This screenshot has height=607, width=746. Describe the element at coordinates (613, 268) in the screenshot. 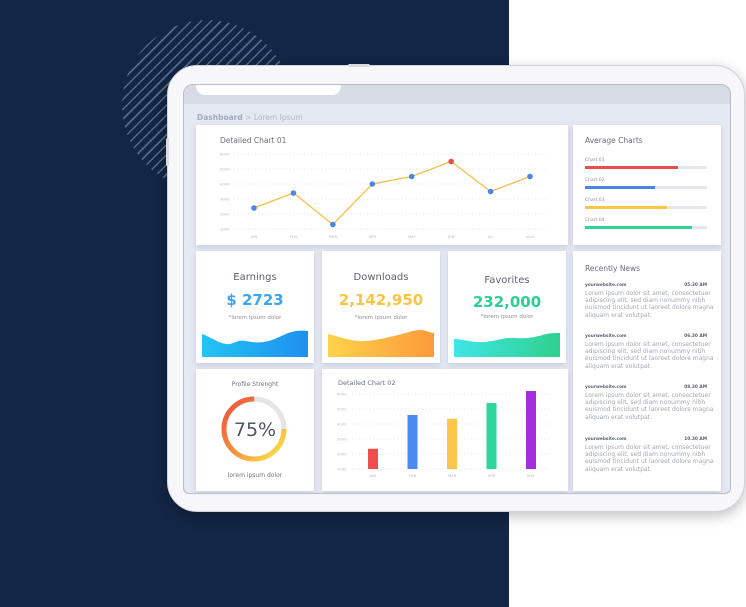

I see `news-title: Recently News` at that location.